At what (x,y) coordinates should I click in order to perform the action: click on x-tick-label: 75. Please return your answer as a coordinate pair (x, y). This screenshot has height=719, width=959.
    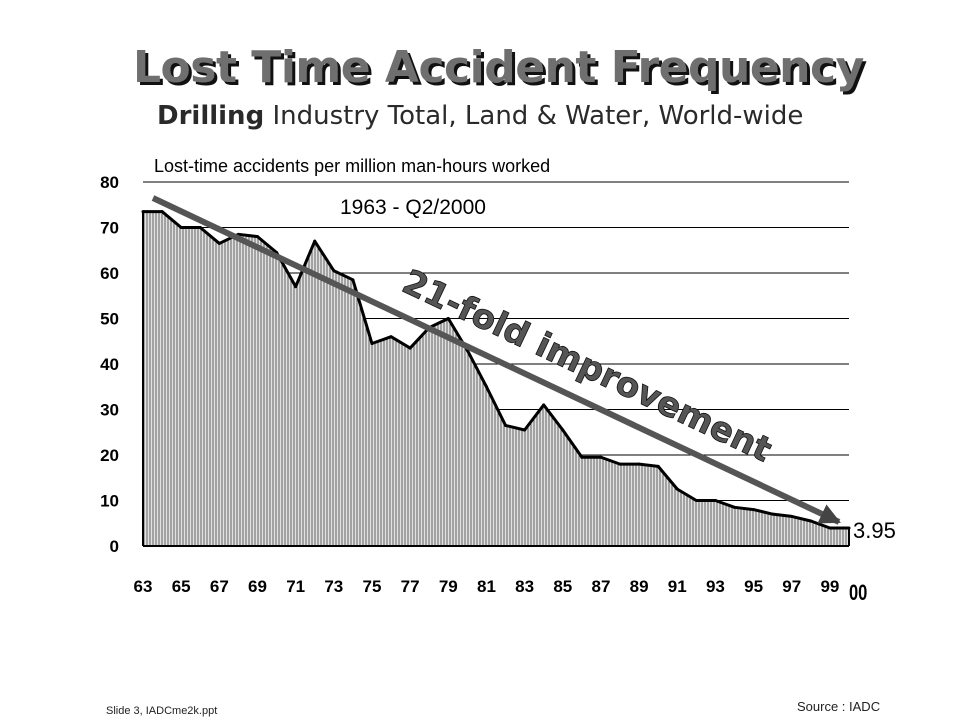
    Looking at the image, I should click on (372, 586).